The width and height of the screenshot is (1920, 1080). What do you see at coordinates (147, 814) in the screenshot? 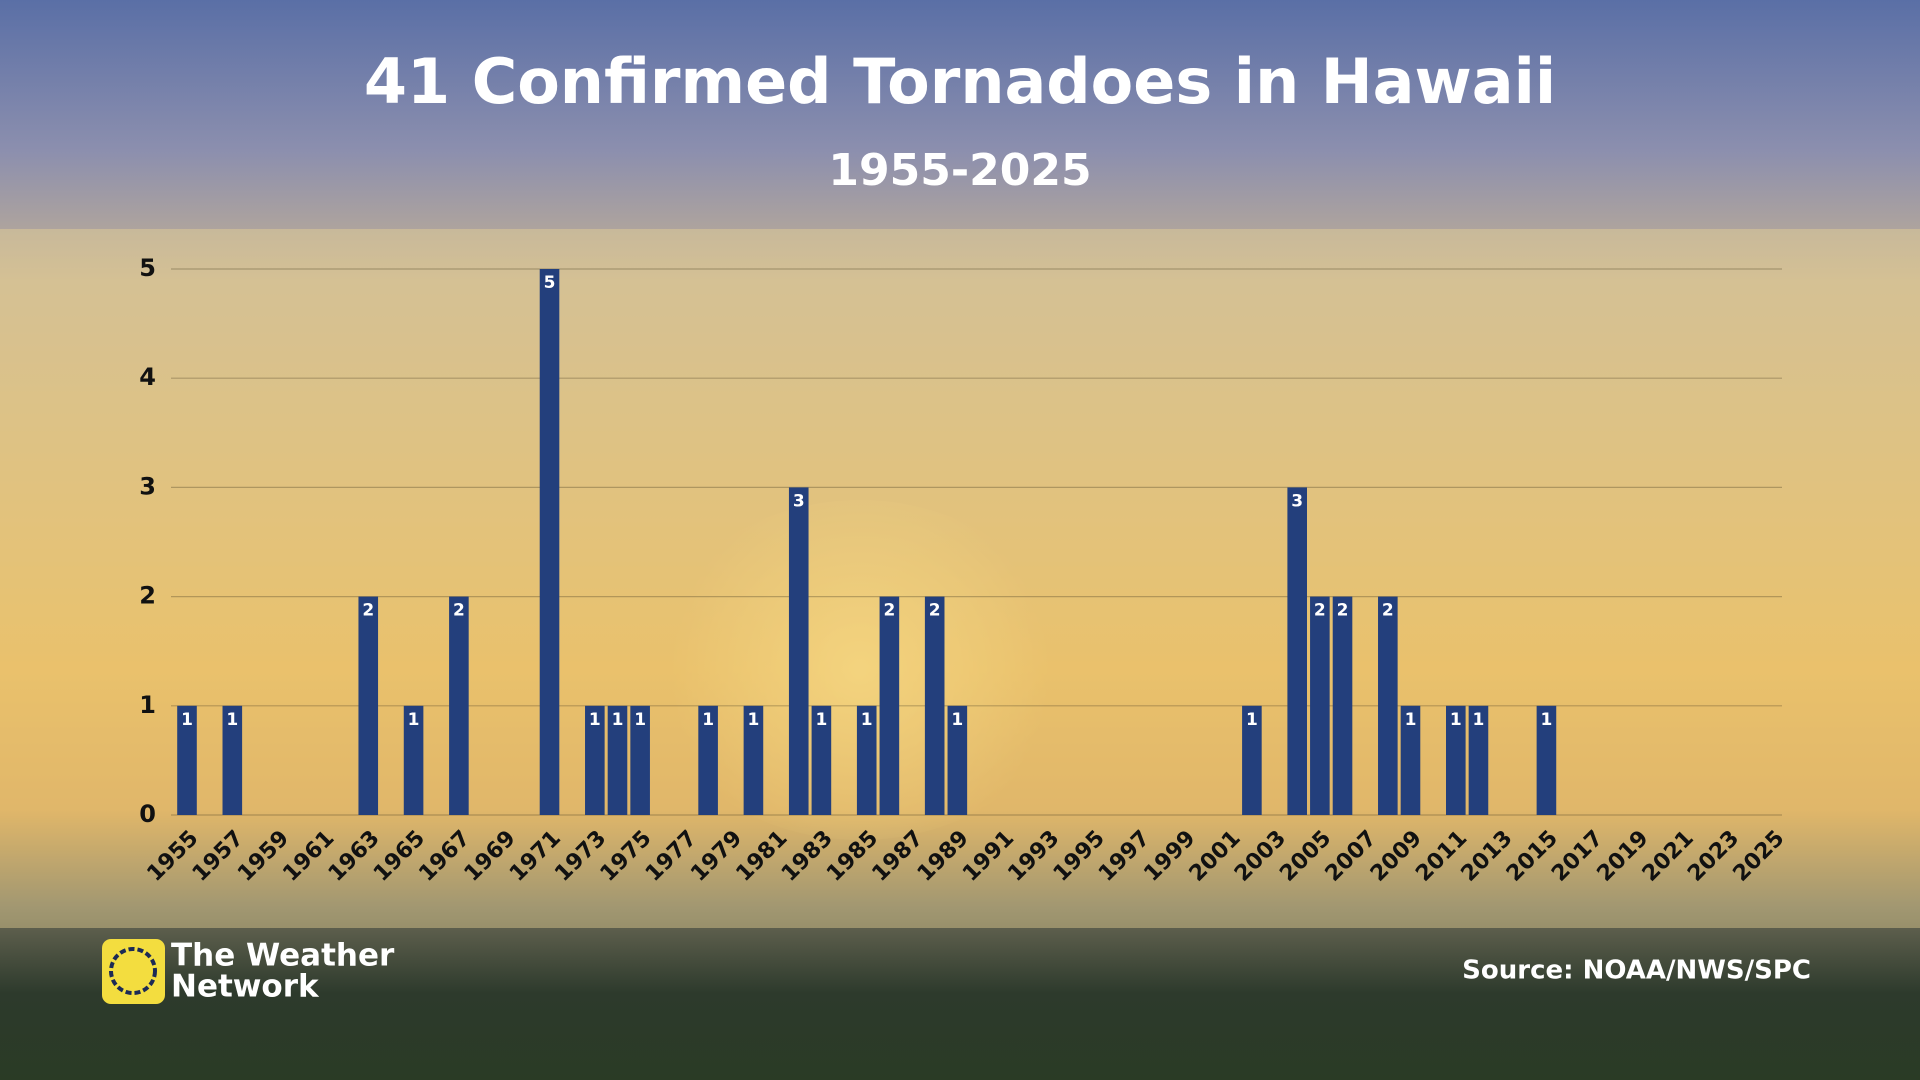
I see `y-tick-label: 0` at bounding box center [147, 814].